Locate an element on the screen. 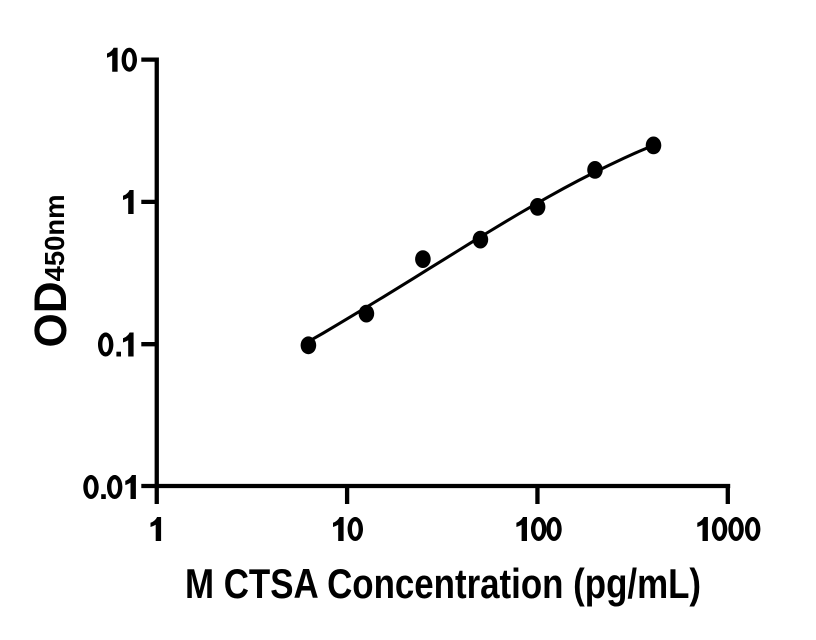  svg-text: M CTSA Concentration (pg/mL) is located at coordinates (443, 583).